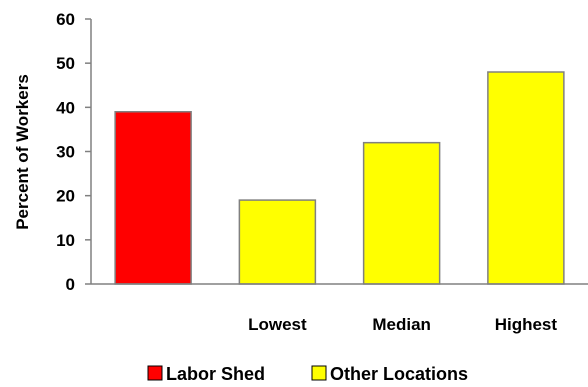  What do you see at coordinates (65, 240) in the screenshot?
I see `y-tick-label: 10` at bounding box center [65, 240].